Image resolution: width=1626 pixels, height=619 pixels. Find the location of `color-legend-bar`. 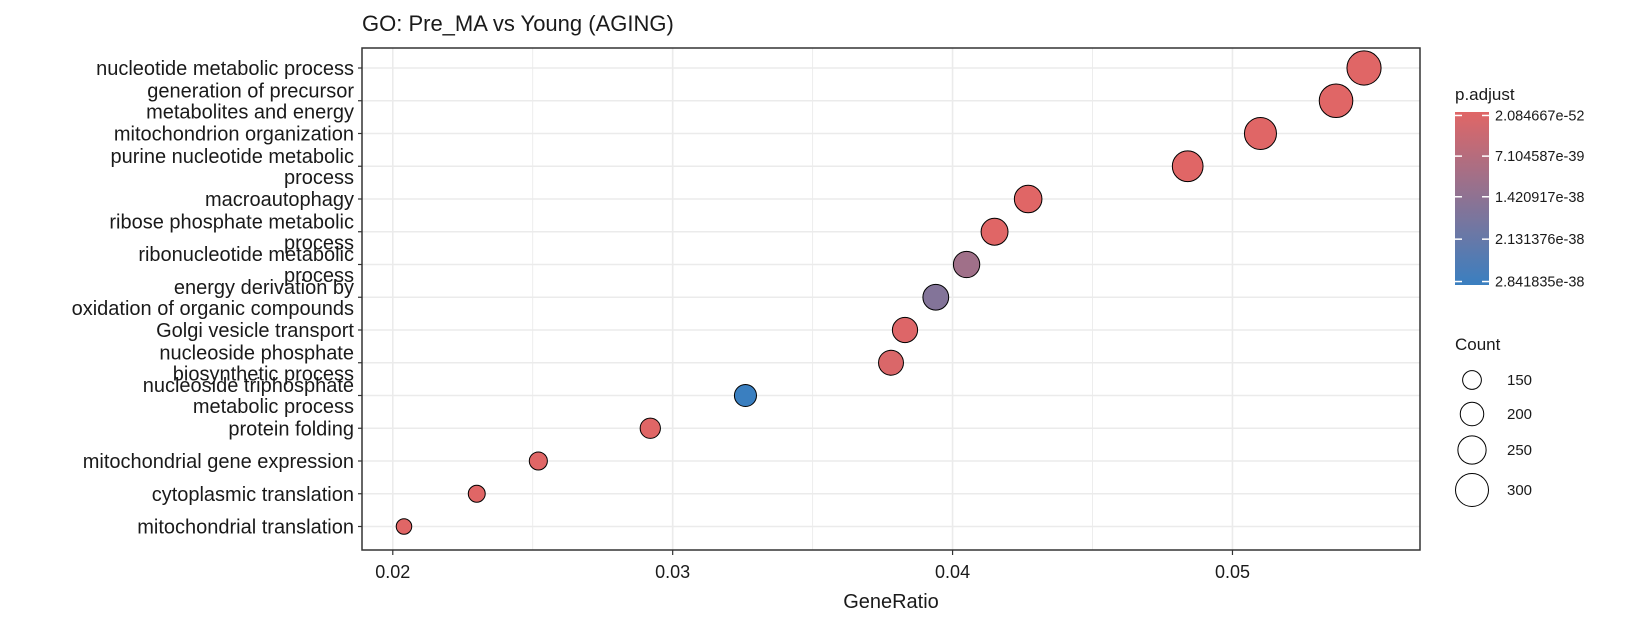

color-legend-bar is located at coordinates (1472, 198).